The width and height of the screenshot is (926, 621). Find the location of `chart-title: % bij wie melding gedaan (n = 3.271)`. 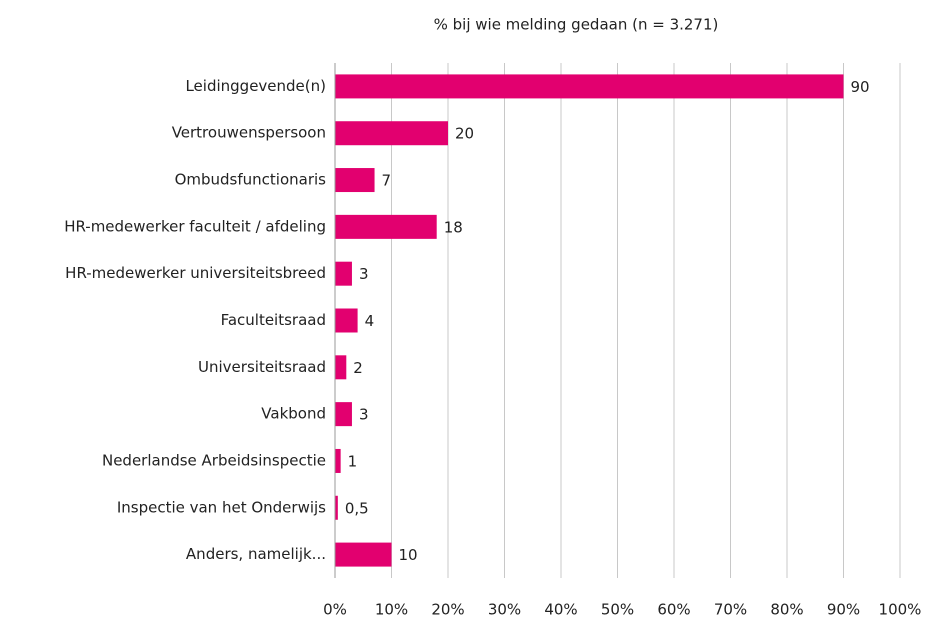

chart-title: % bij wie melding gedaan (n = 3.271) is located at coordinates (576, 25).